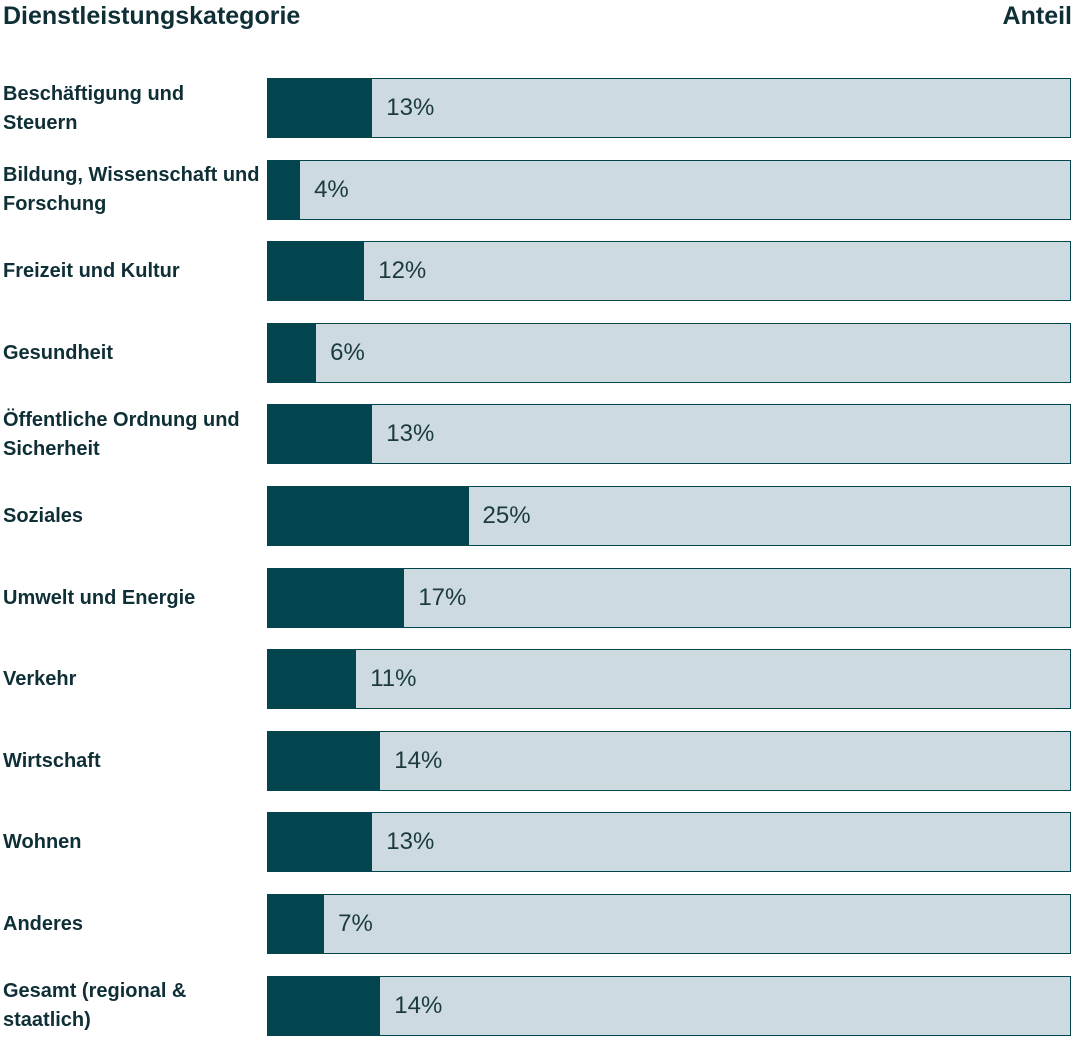 Image resolution: width=1080 pixels, height=1044 pixels. What do you see at coordinates (40, 679) in the screenshot?
I see `category-label: Verkehr` at bounding box center [40, 679].